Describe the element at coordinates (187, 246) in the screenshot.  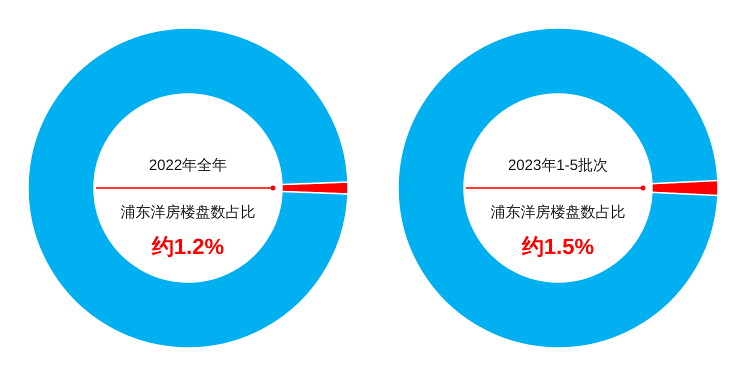
I see `text: 约1.2%` at that location.